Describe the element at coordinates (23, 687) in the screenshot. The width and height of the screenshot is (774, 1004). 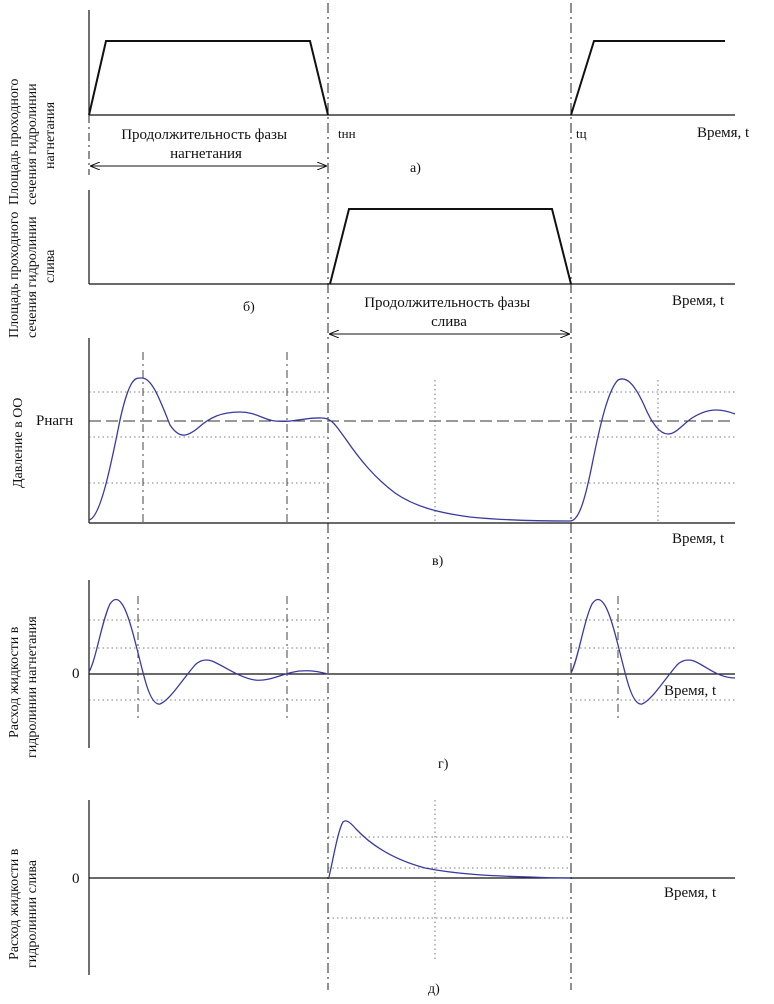
I see `panel-d-ylabel: Расход жидкости в гидролинии нагнетания` at that location.